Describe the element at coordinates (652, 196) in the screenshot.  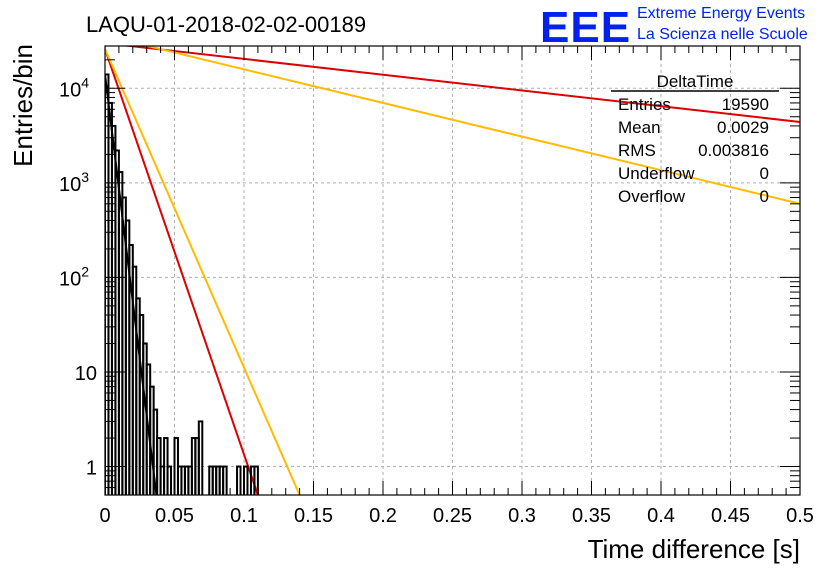
I see `stats-label-overflow: Overflow` at that location.